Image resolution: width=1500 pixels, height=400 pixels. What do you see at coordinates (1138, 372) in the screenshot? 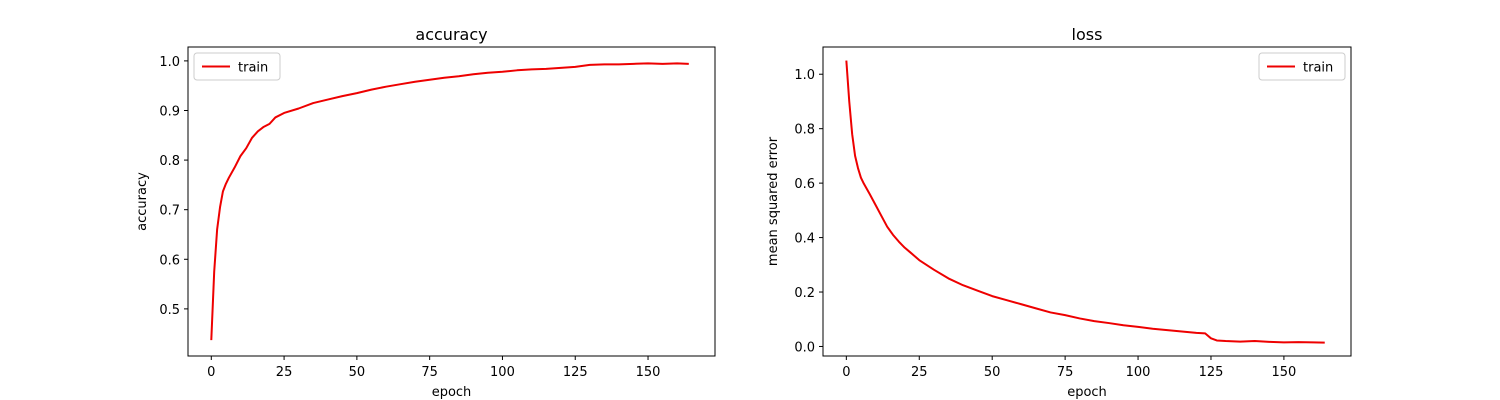
I see `loss-x-tick-label: 100` at bounding box center [1138, 372].